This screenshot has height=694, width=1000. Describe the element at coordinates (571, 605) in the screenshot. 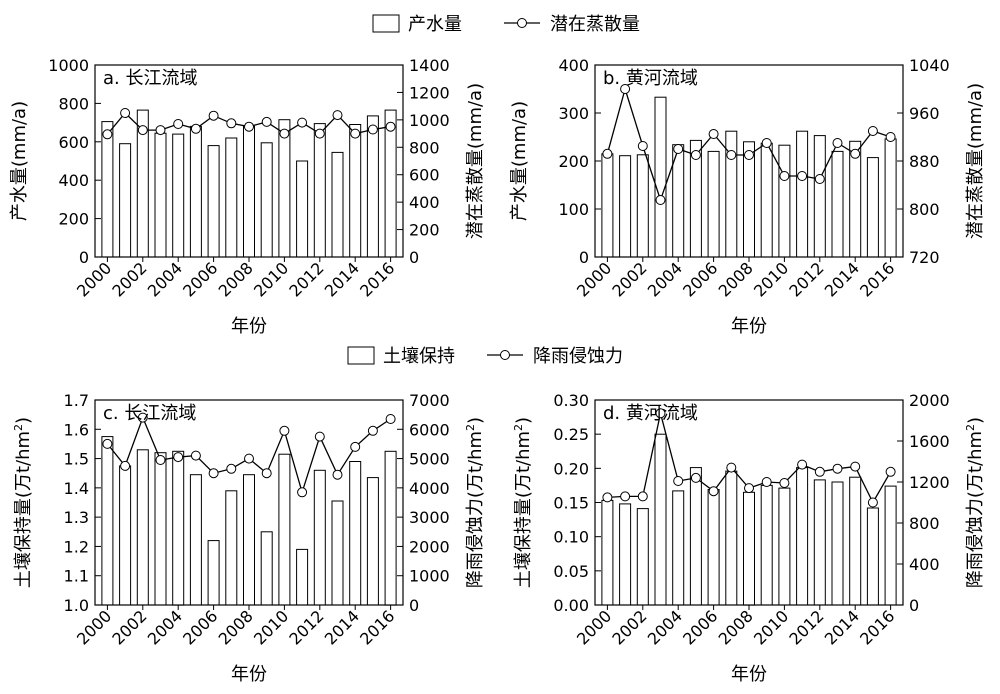

I see `y-tick-label: 0.00` at that location.